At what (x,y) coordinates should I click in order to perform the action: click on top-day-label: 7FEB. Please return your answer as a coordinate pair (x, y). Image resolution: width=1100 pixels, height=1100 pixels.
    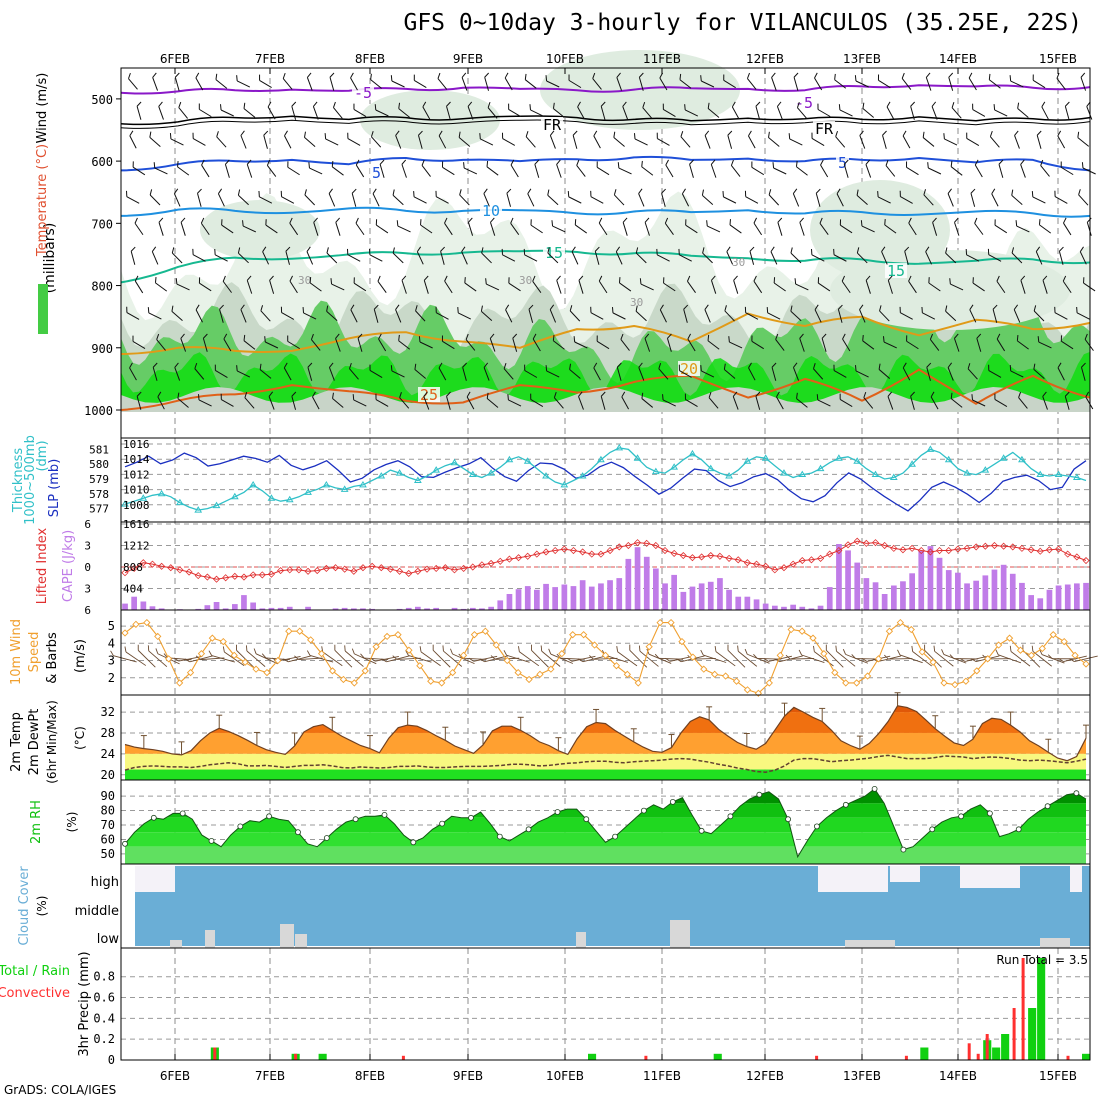
    Looking at the image, I should click on (270, 59).